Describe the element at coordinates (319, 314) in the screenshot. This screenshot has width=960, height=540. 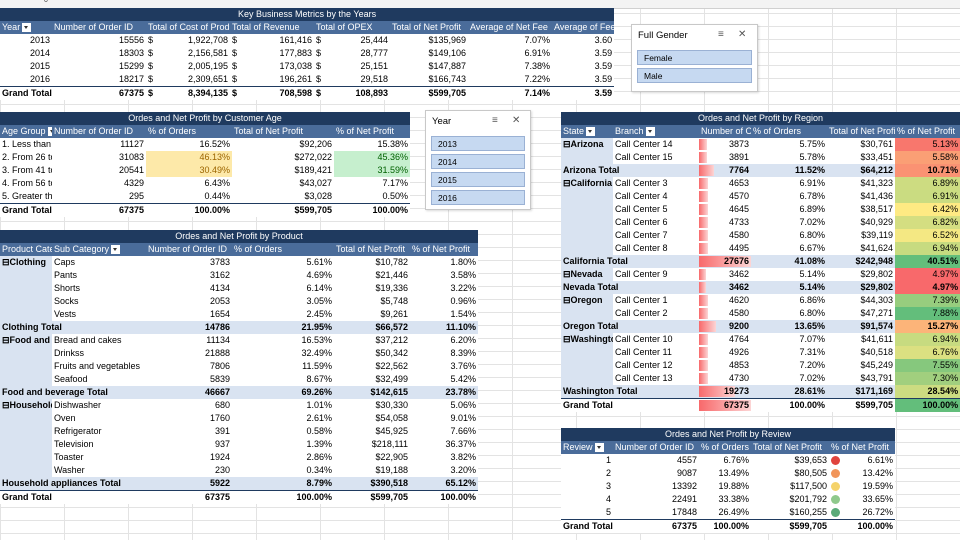
I see `cell: 2.45%` at that location.